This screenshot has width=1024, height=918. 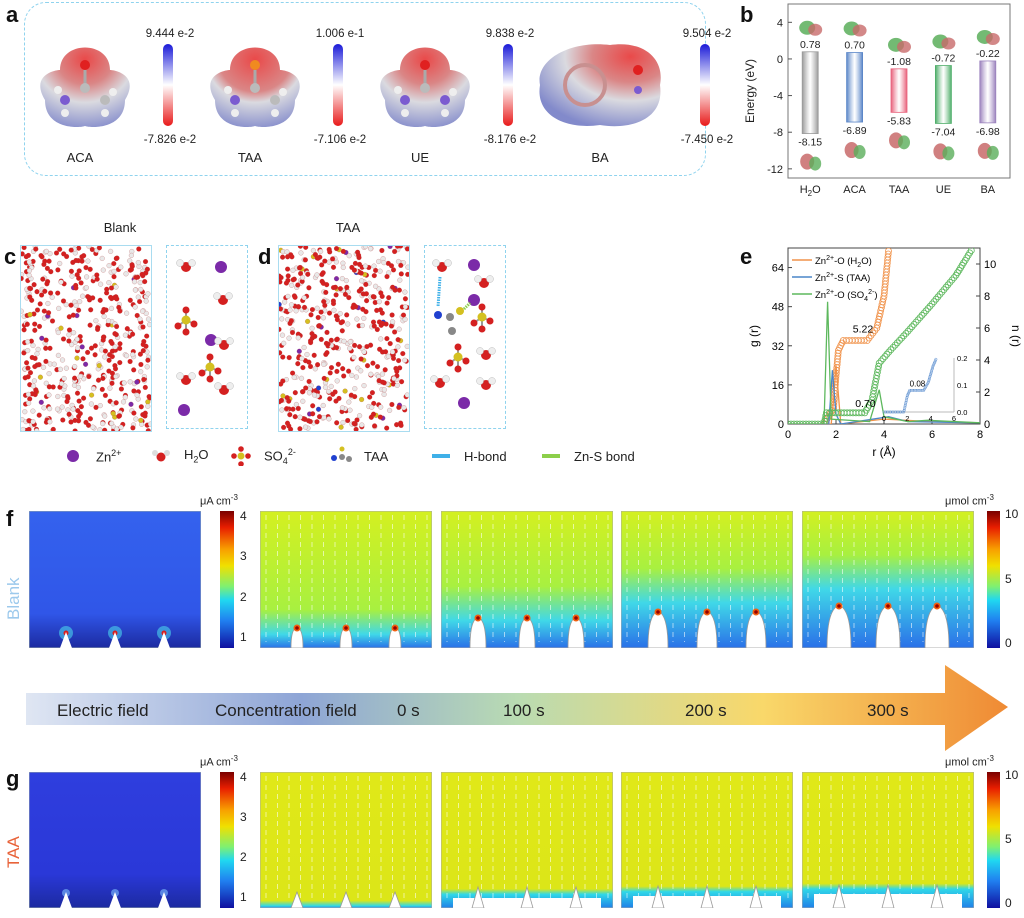 I want to click on legend-item-taa: TAA, so click(x=358, y=456).